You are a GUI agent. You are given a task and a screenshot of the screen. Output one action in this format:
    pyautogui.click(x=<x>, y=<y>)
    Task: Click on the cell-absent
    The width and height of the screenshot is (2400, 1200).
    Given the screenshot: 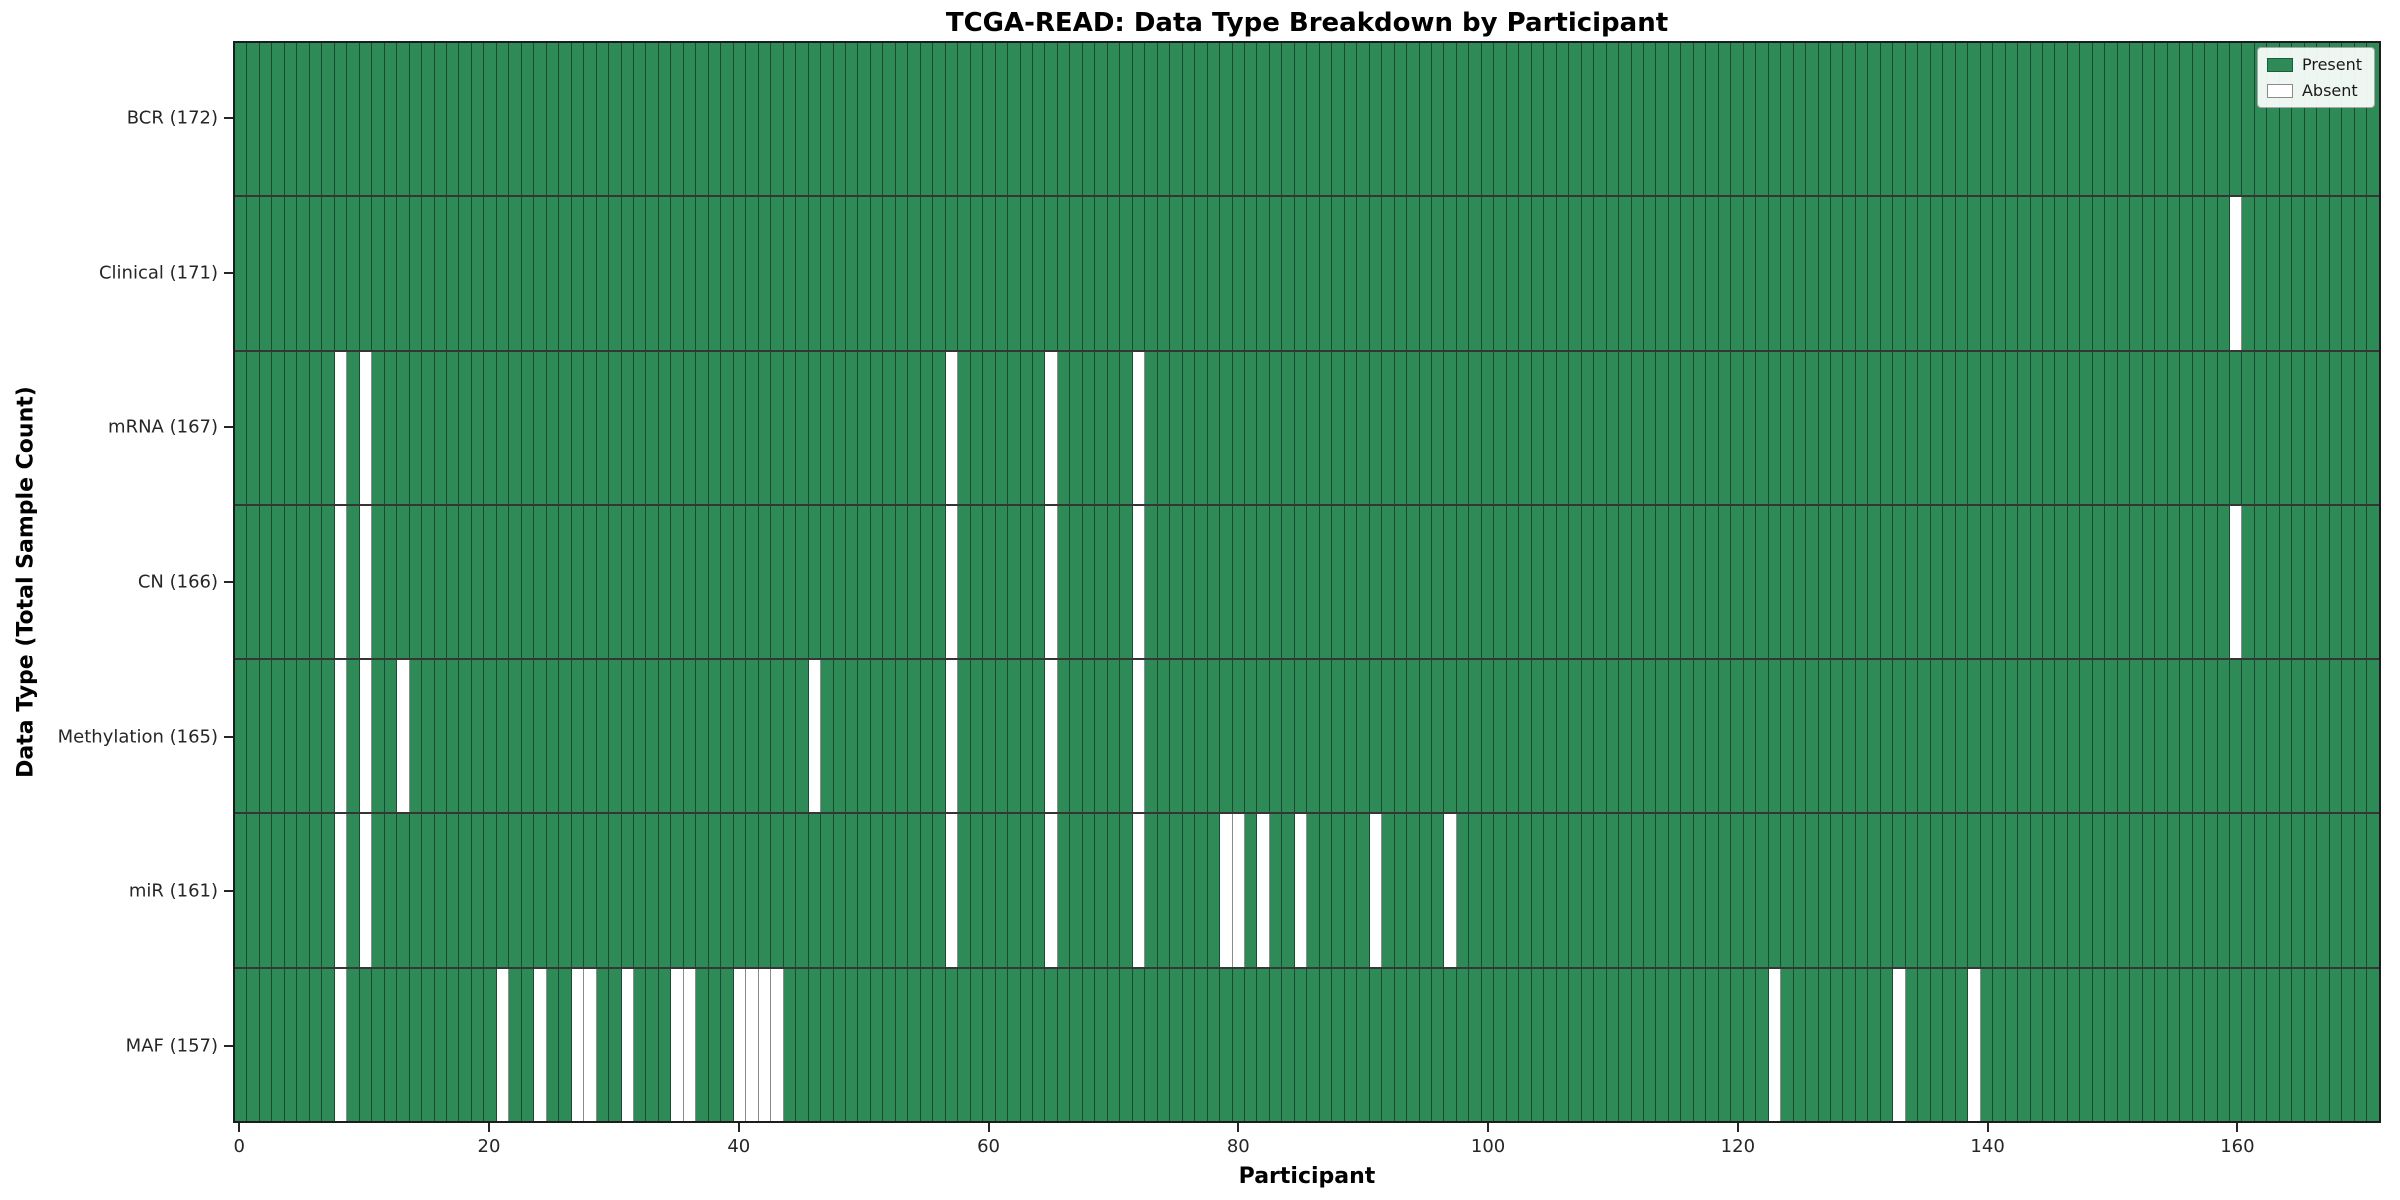 What is the action you would take?
    pyautogui.click(x=1139, y=427)
    